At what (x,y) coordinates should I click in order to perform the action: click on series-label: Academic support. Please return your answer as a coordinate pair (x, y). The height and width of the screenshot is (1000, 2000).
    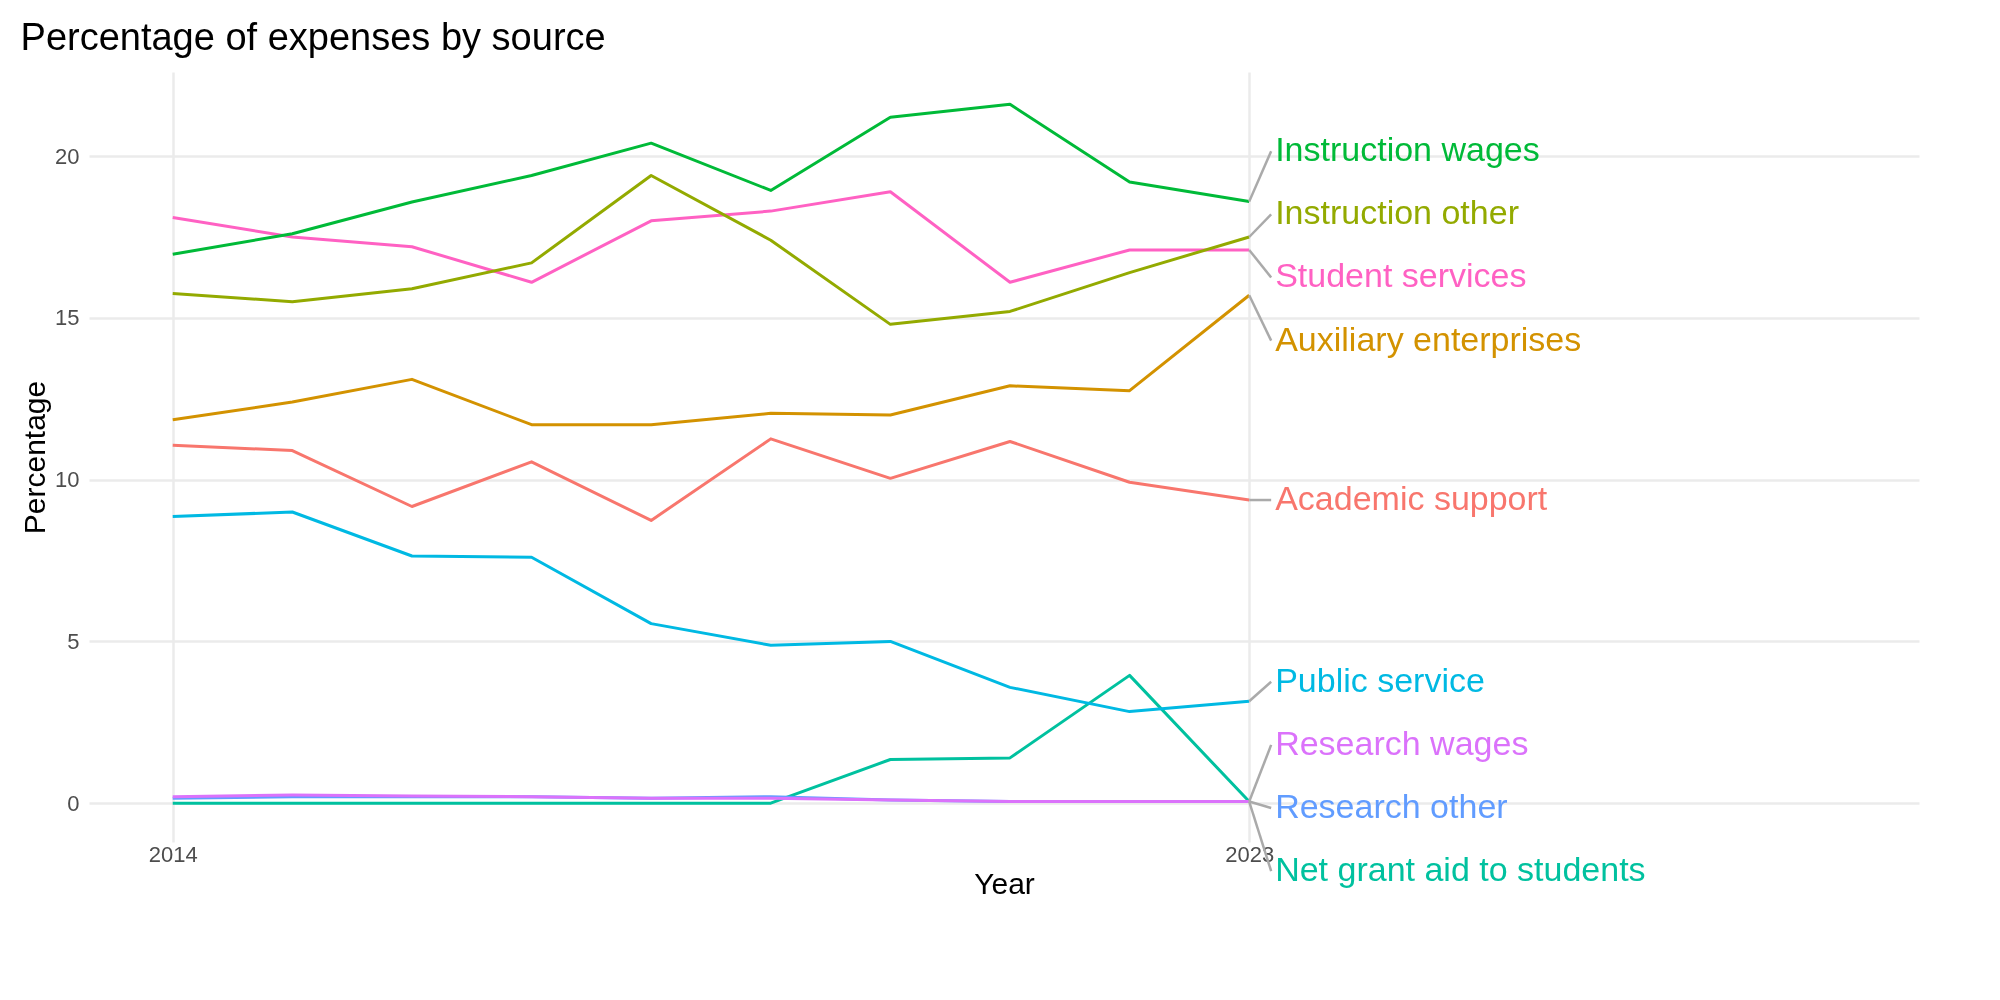
    Looking at the image, I should click on (1411, 498).